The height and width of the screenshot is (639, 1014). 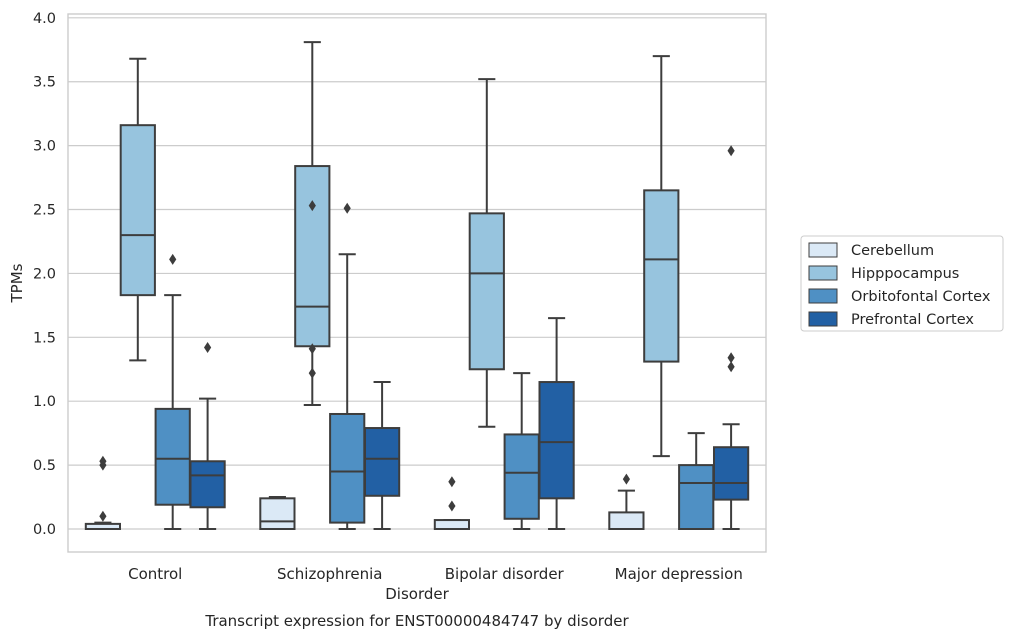 What do you see at coordinates (44, 19) in the screenshot?
I see `y-tick-label: 4.0` at bounding box center [44, 19].